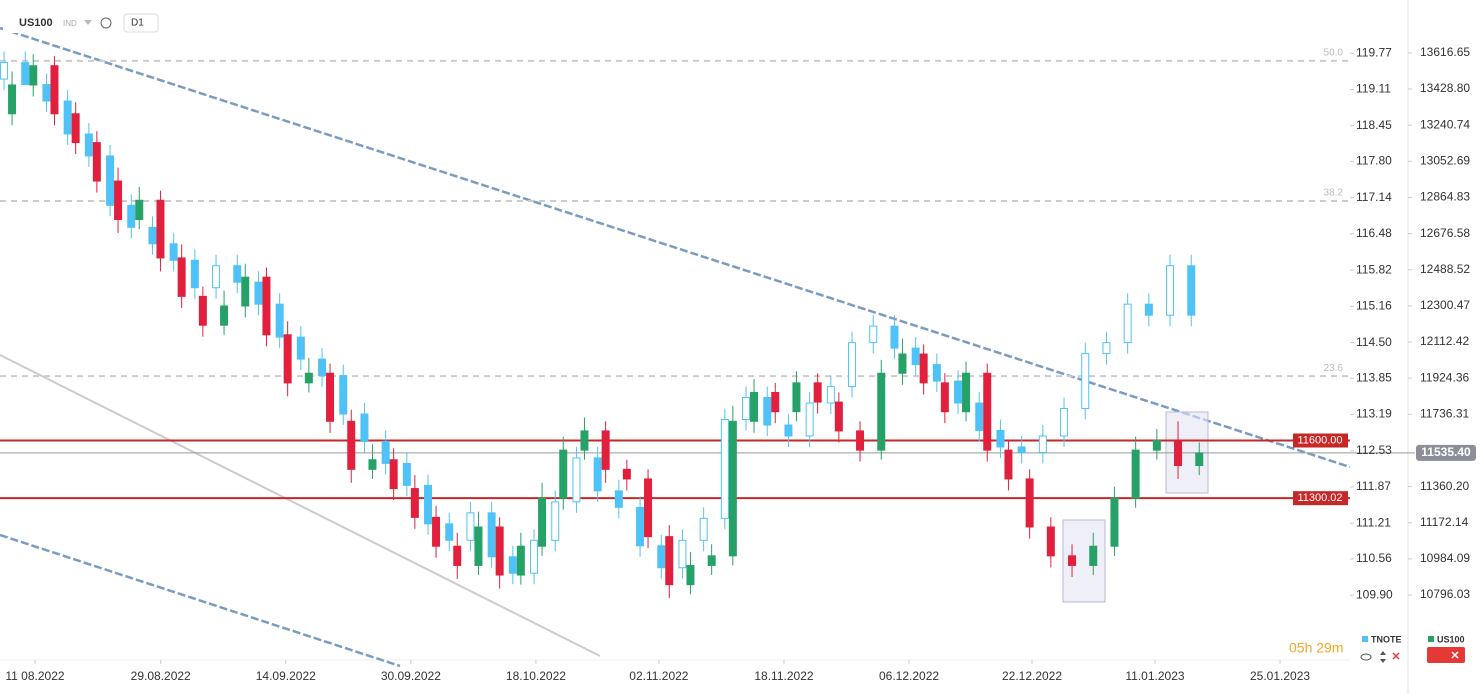 The image size is (1482, 699). What do you see at coordinates (1374, 558) in the screenshot?
I see `y2-tick-label: 110.56` at bounding box center [1374, 558].